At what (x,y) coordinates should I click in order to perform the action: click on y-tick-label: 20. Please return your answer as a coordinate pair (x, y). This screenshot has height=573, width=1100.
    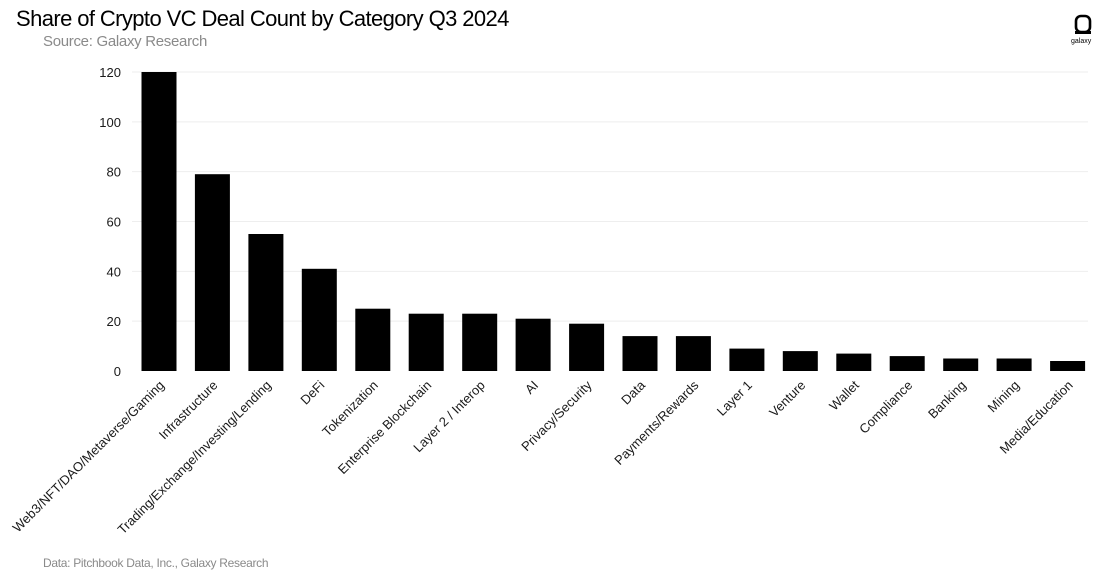
    Looking at the image, I should click on (114, 321).